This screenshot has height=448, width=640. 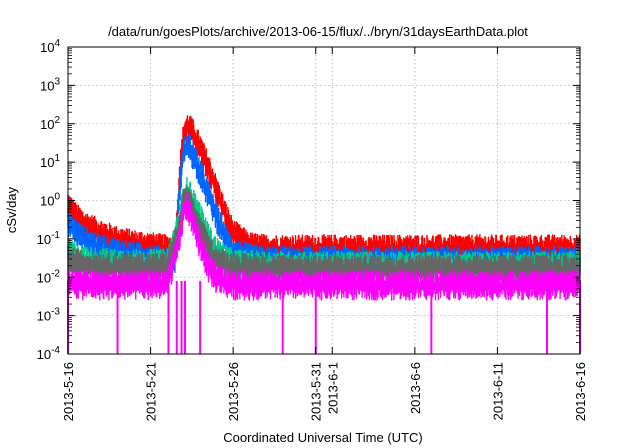 What do you see at coordinates (415, 388) in the screenshot?
I see `x-tick-label: 2013-6-6` at bounding box center [415, 388].